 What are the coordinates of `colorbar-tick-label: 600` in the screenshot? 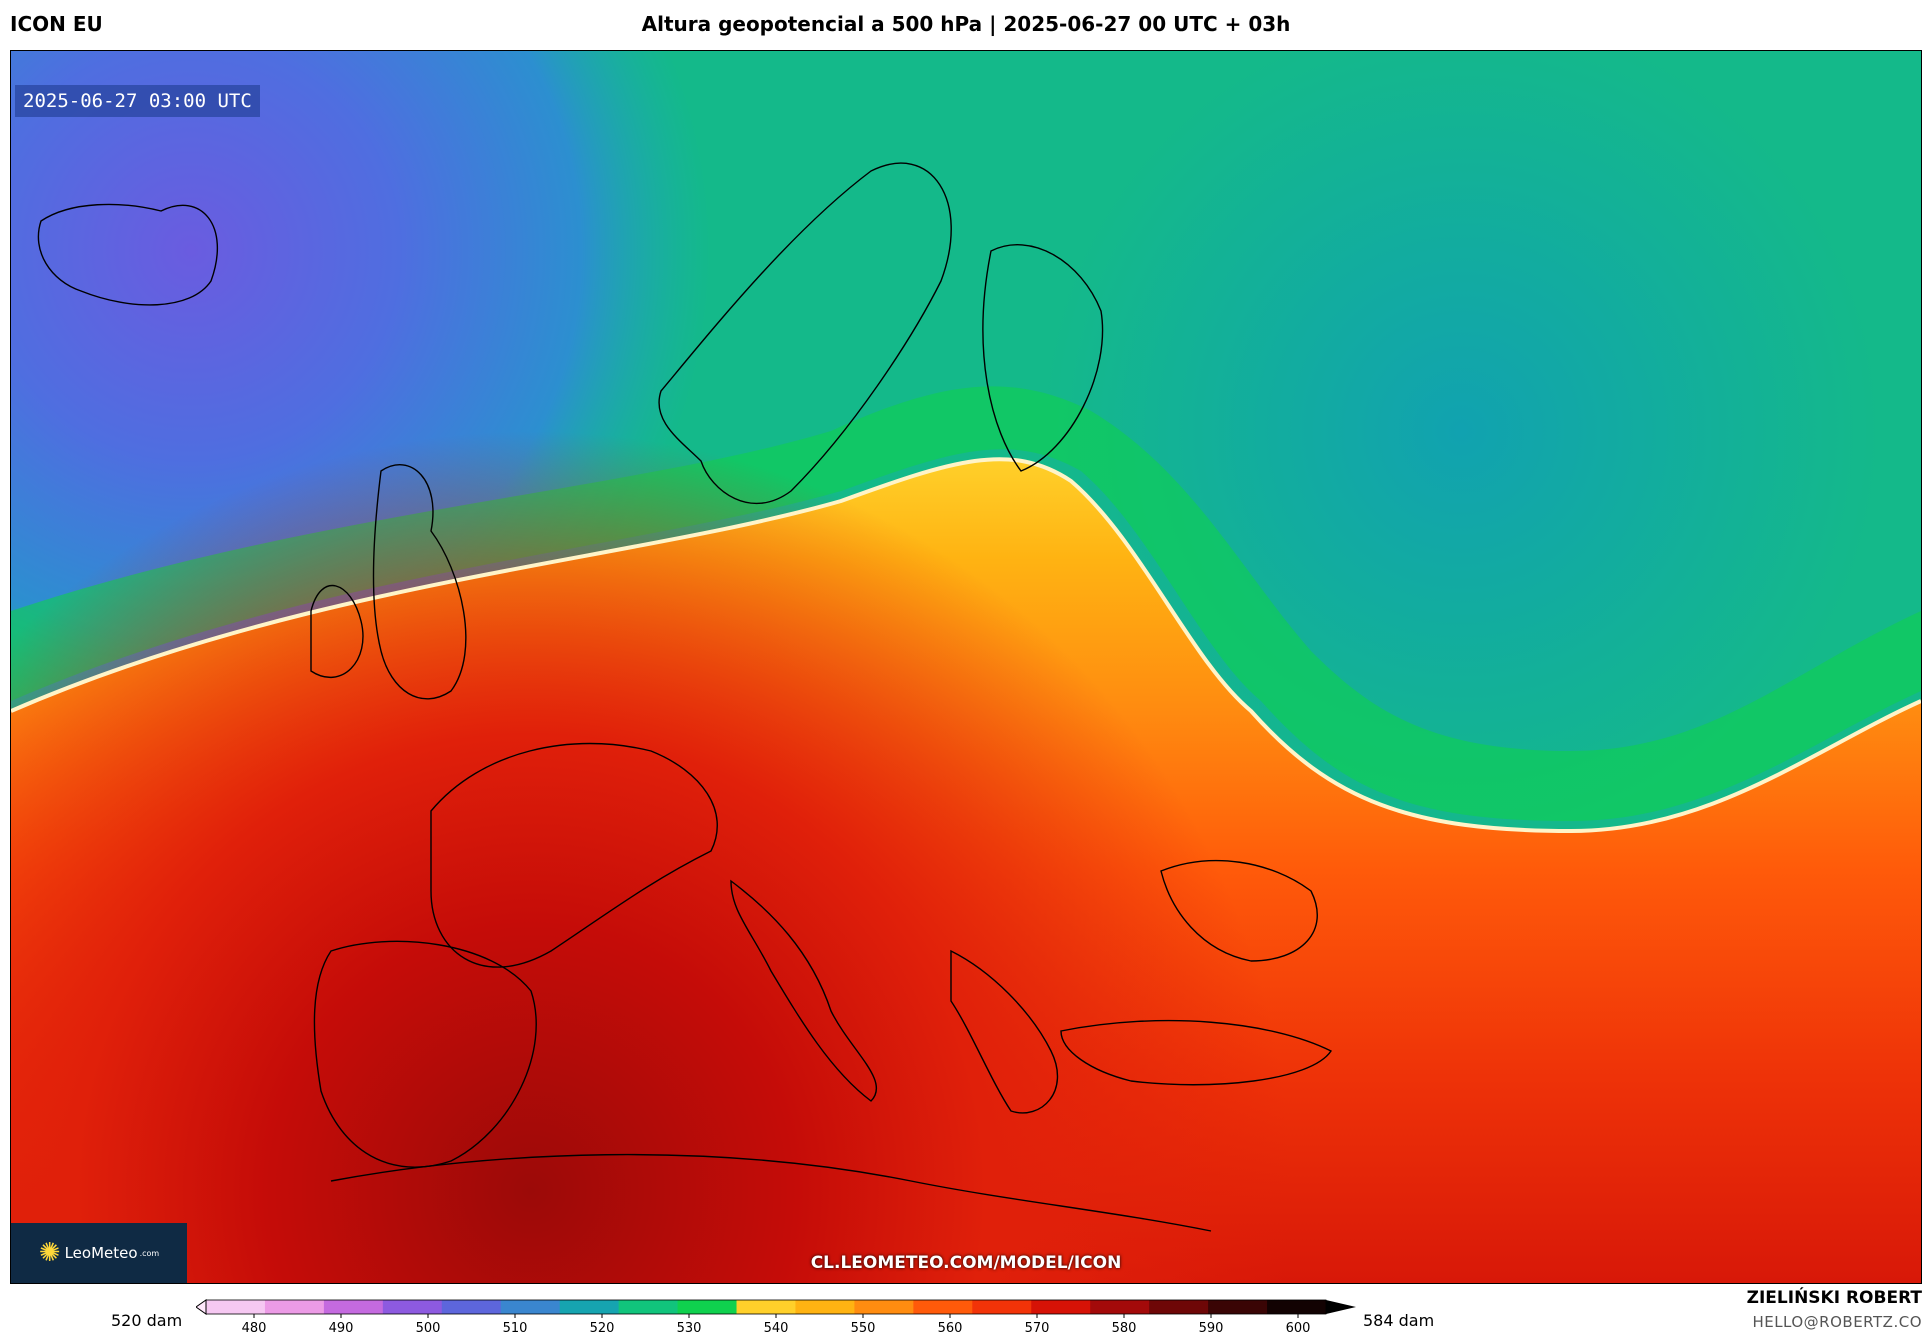 It's located at (1298, 1328).